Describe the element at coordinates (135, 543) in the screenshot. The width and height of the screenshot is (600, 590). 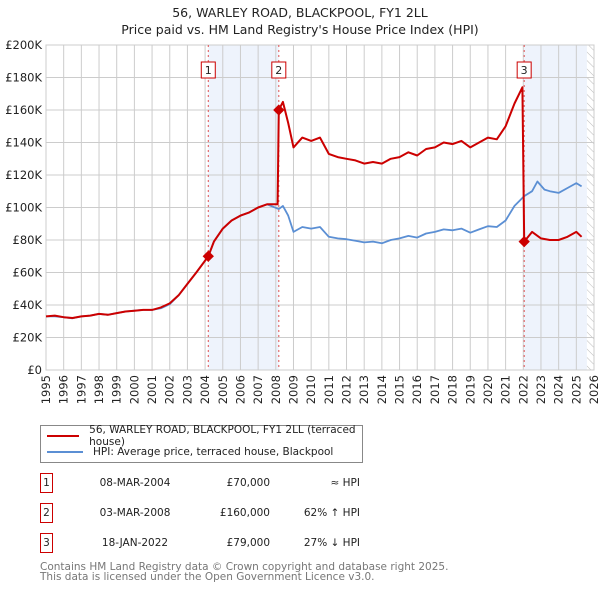
I see `transaction-date: 18-JAN-2022` at that location.